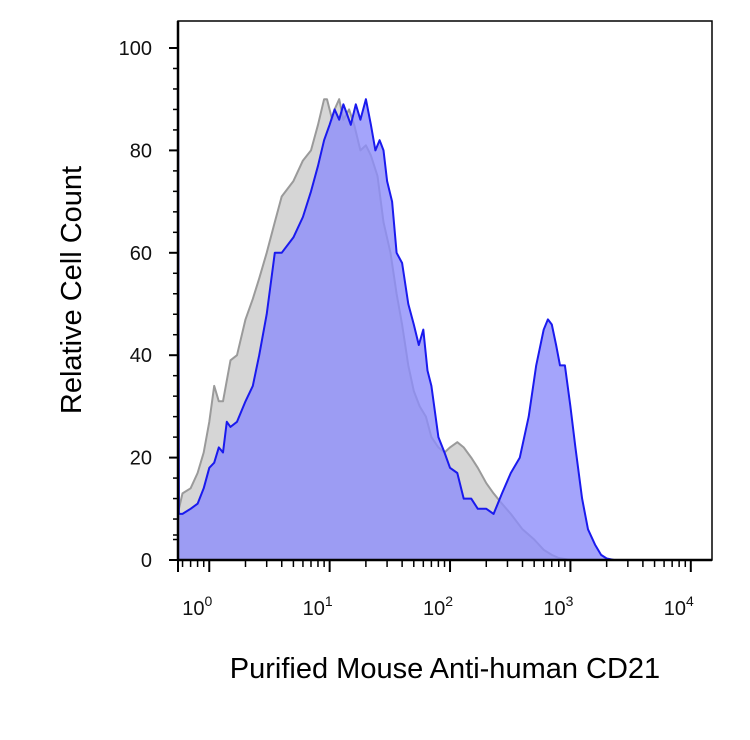  What do you see at coordinates (141, 356) in the screenshot?
I see `y-tick-label: 40` at bounding box center [141, 356].